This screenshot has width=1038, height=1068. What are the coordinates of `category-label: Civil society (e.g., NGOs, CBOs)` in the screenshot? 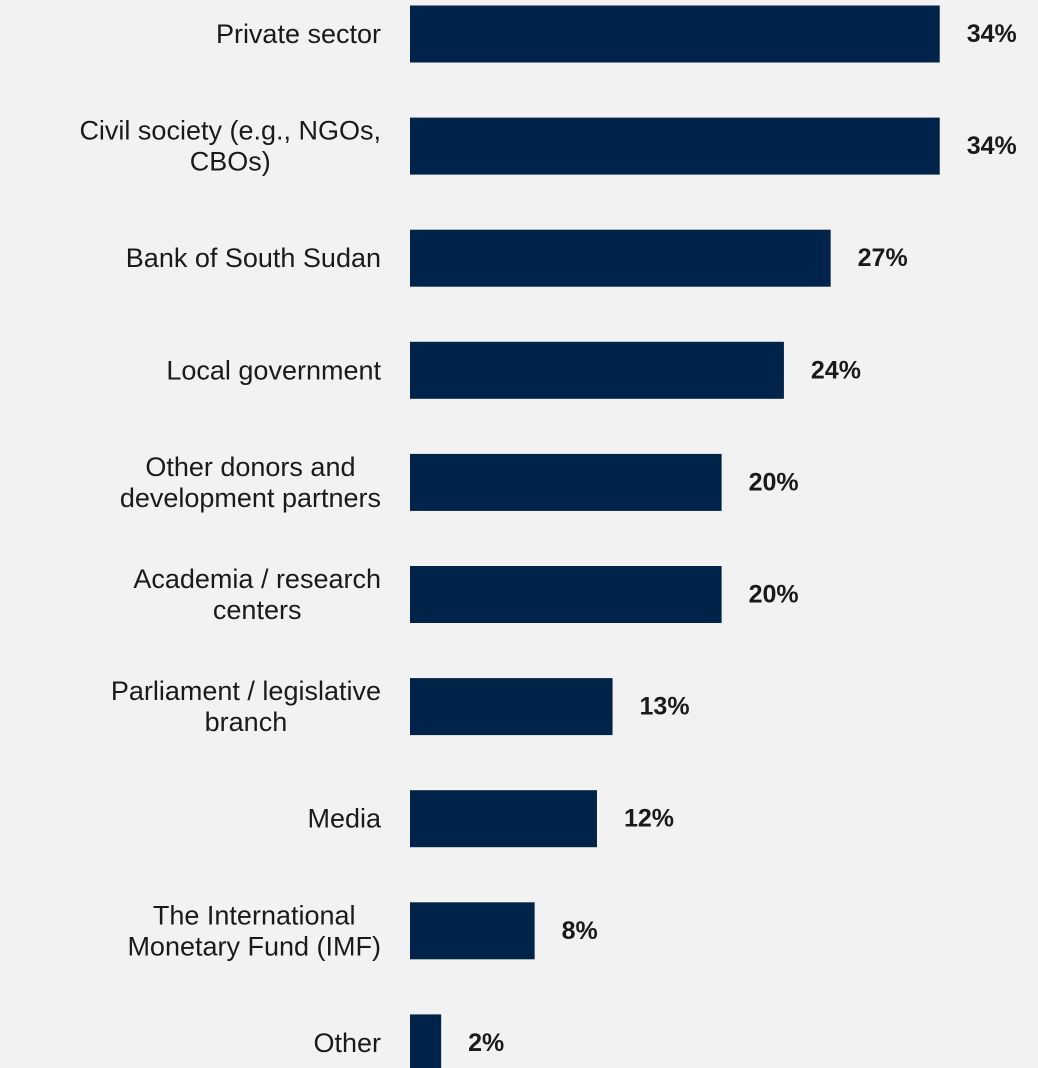 It's located at (230, 146).